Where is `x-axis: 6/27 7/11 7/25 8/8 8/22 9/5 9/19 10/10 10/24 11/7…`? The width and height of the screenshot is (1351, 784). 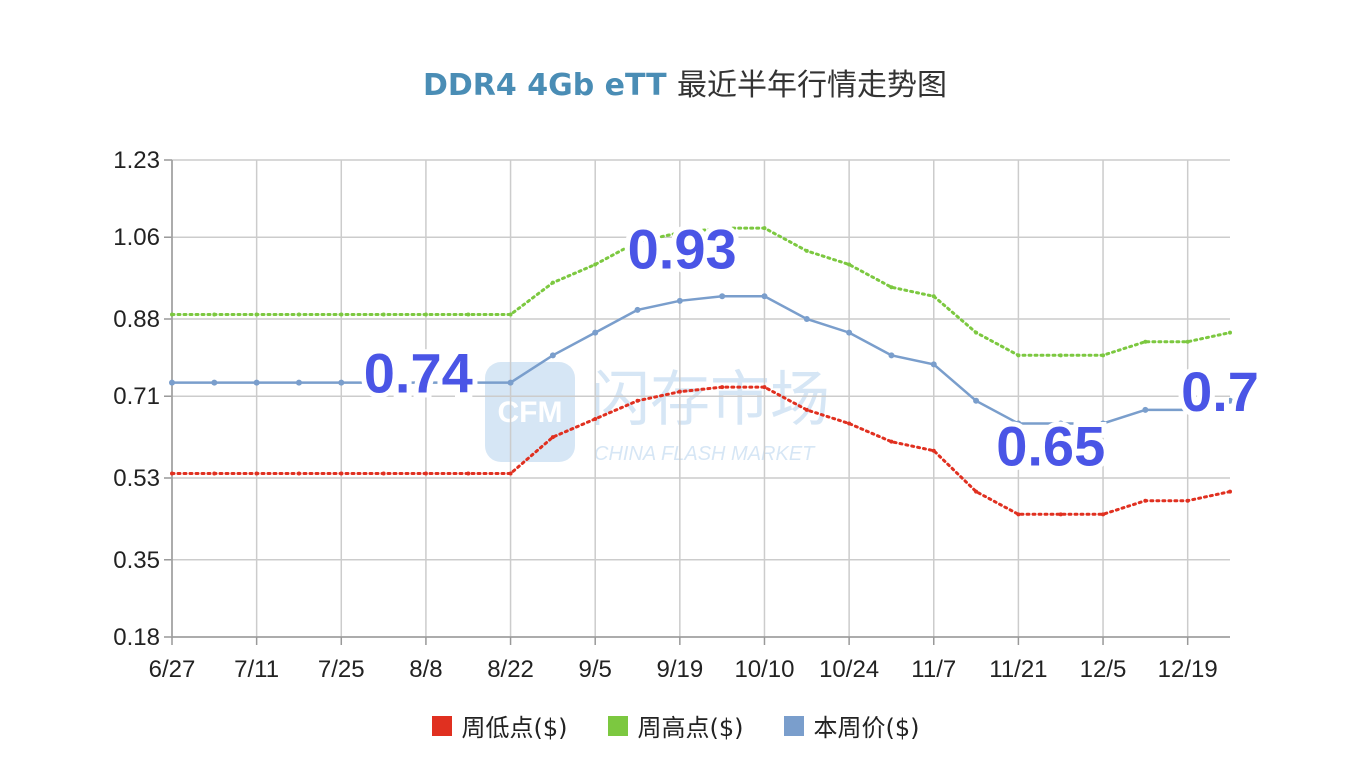
x-axis: 6/27 7/11 7/25 8/8 8/22 9/5 9/19 10/10 10/24 11/7… is located at coordinates (683, 669).